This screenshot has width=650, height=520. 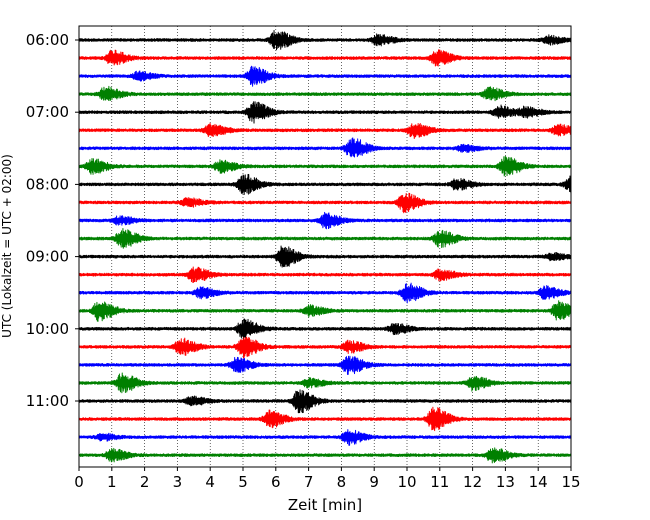 I want to click on x-tick-label: 1, so click(x=112, y=482).